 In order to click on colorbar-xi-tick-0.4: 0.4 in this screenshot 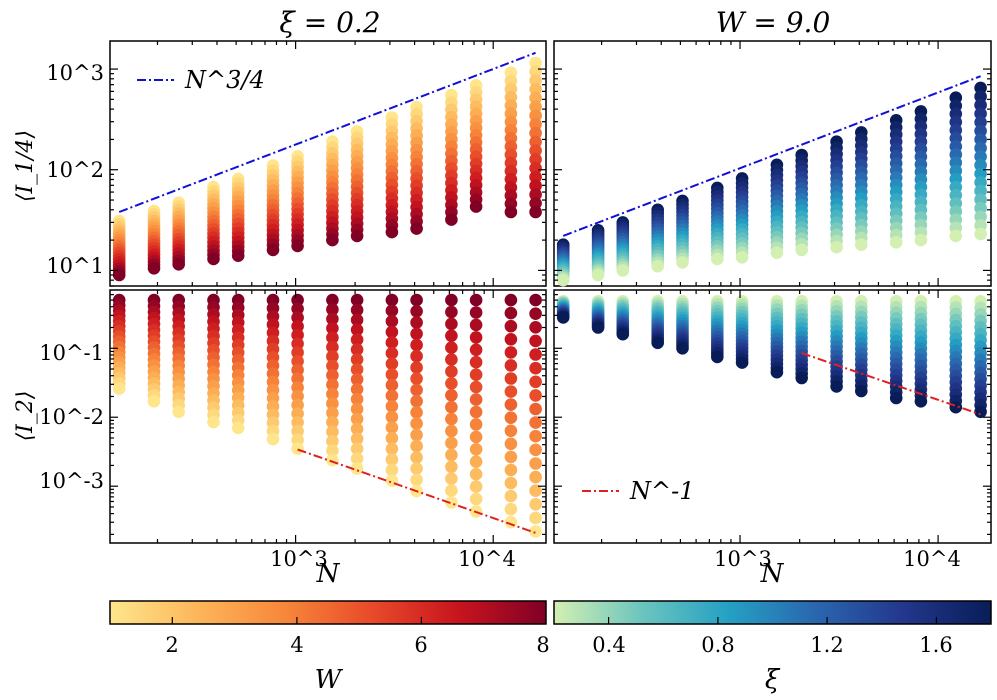, I will do `click(608, 645)`.